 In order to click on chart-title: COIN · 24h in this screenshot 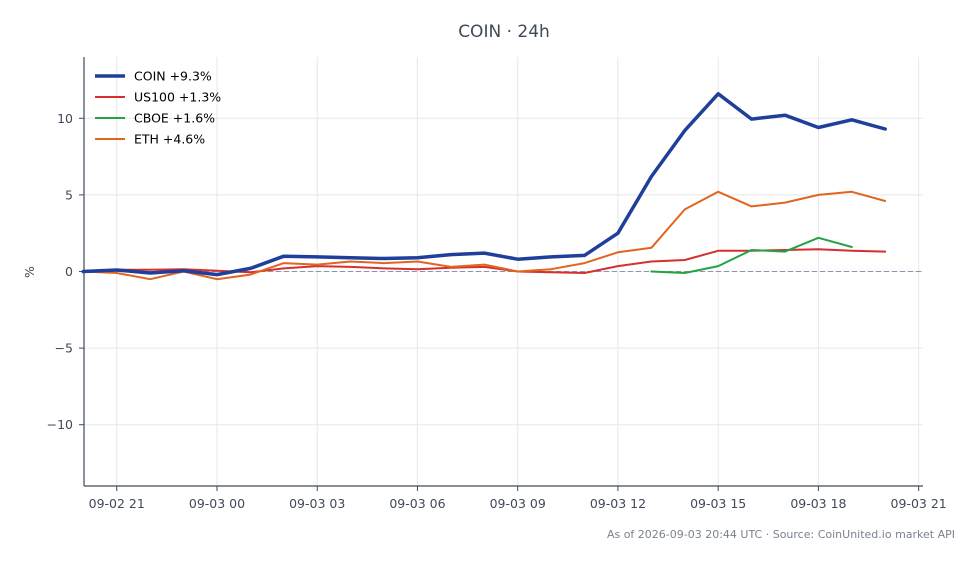, I will do `click(504, 32)`.